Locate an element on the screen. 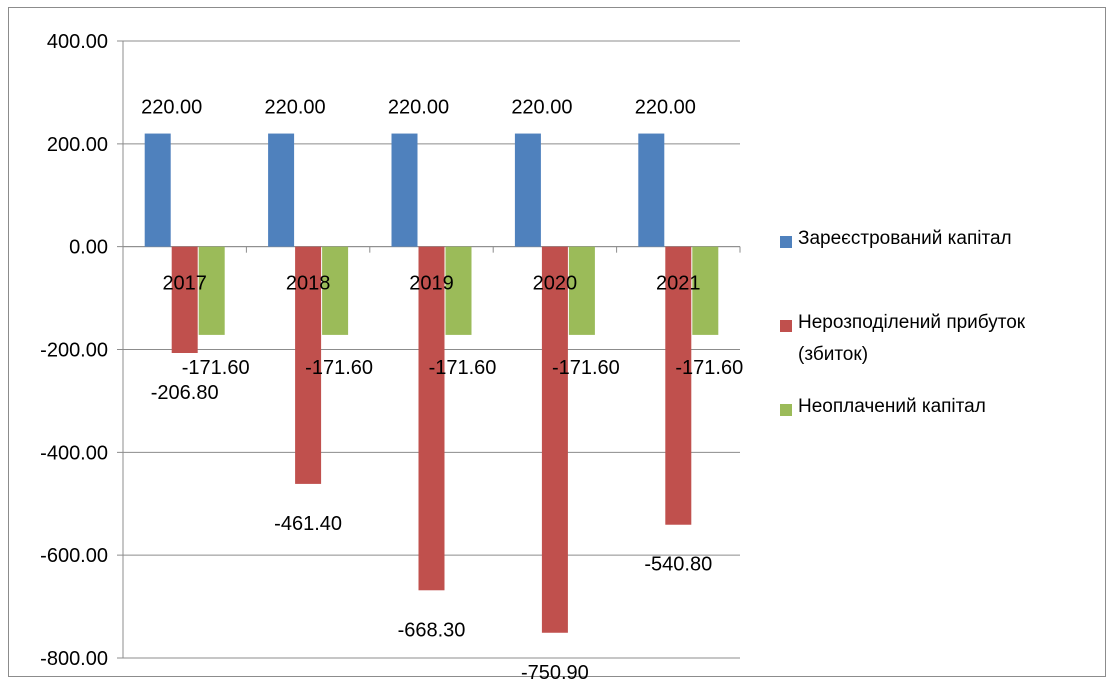 The height and width of the screenshot is (682, 1116). y-tick-label: -800.00 is located at coordinates (74, 659).